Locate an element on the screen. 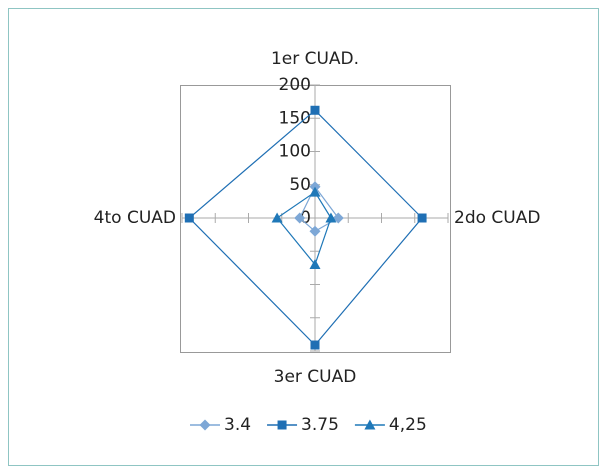 This screenshot has width=607, height=474. tick-label: 100 is located at coordinates (295, 152).